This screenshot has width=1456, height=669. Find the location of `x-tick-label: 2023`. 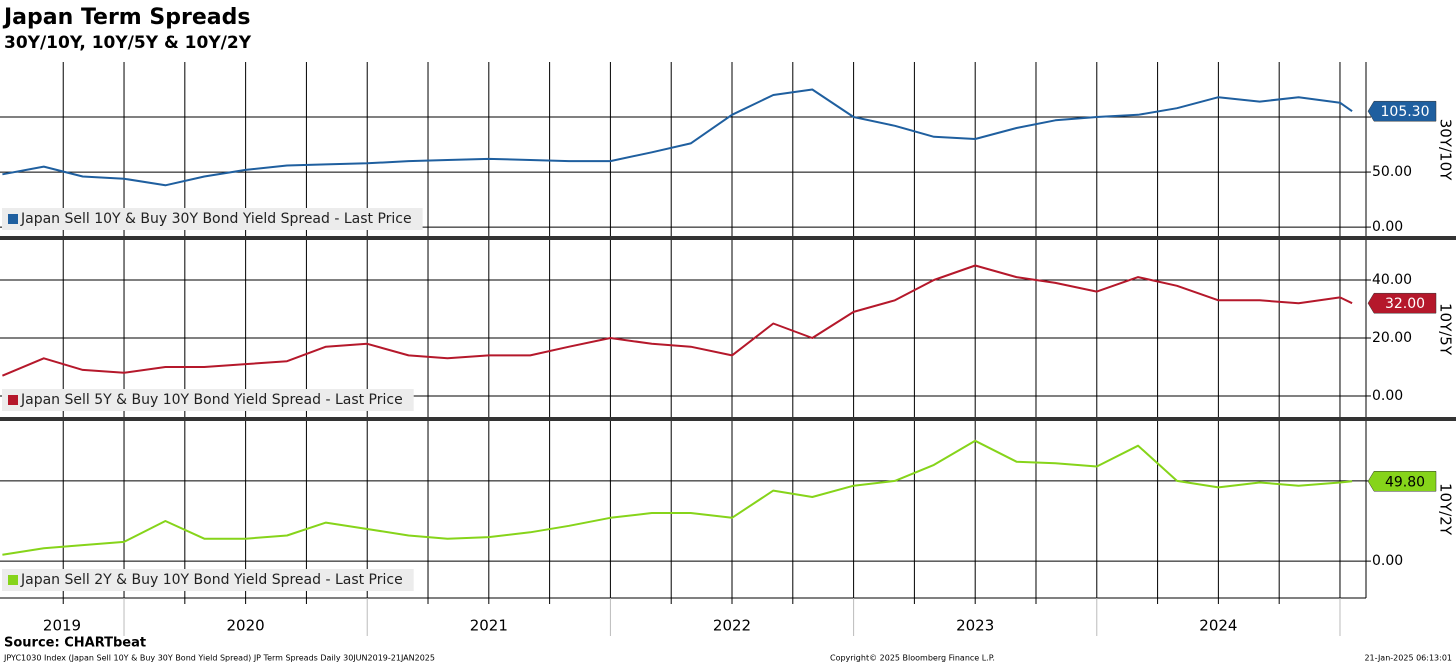

x-tick-label: 2023 is located at coordinates (975, 626).